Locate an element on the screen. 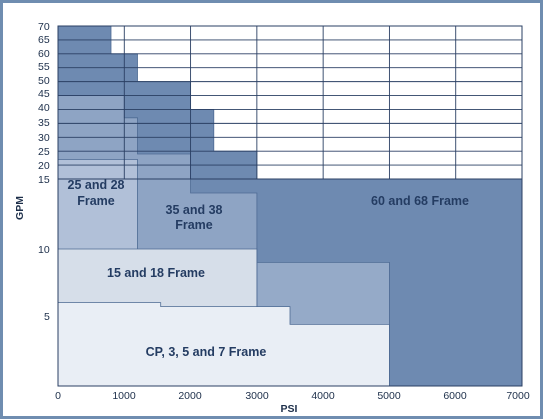 The image size is (543, 419). label-25-28-frame-line2: Frame is located at coordinates (96, 201).